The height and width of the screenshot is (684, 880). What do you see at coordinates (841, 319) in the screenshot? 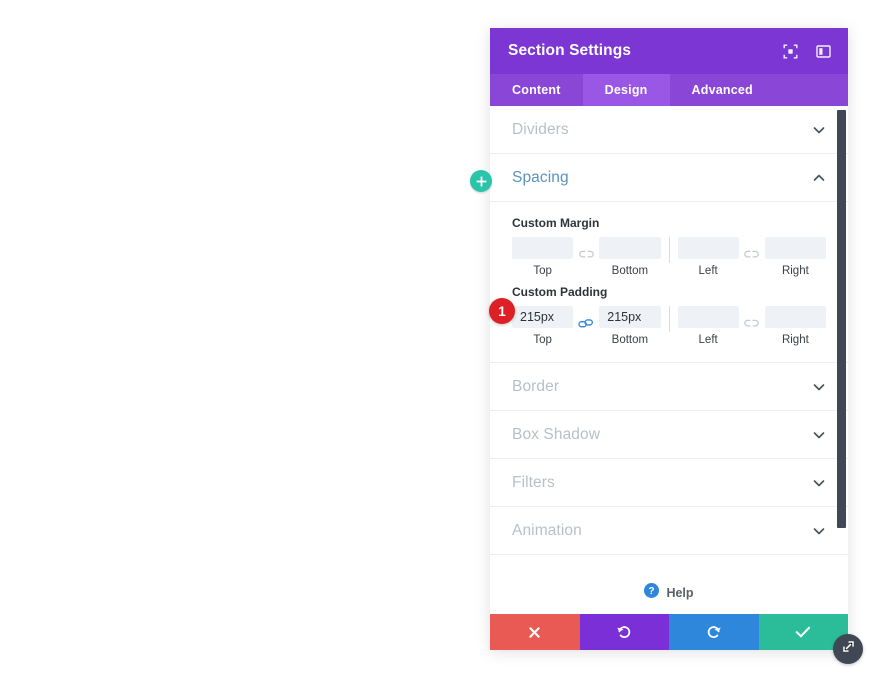
I see `scrollbar-thumb` at bounding box center [841, 319].